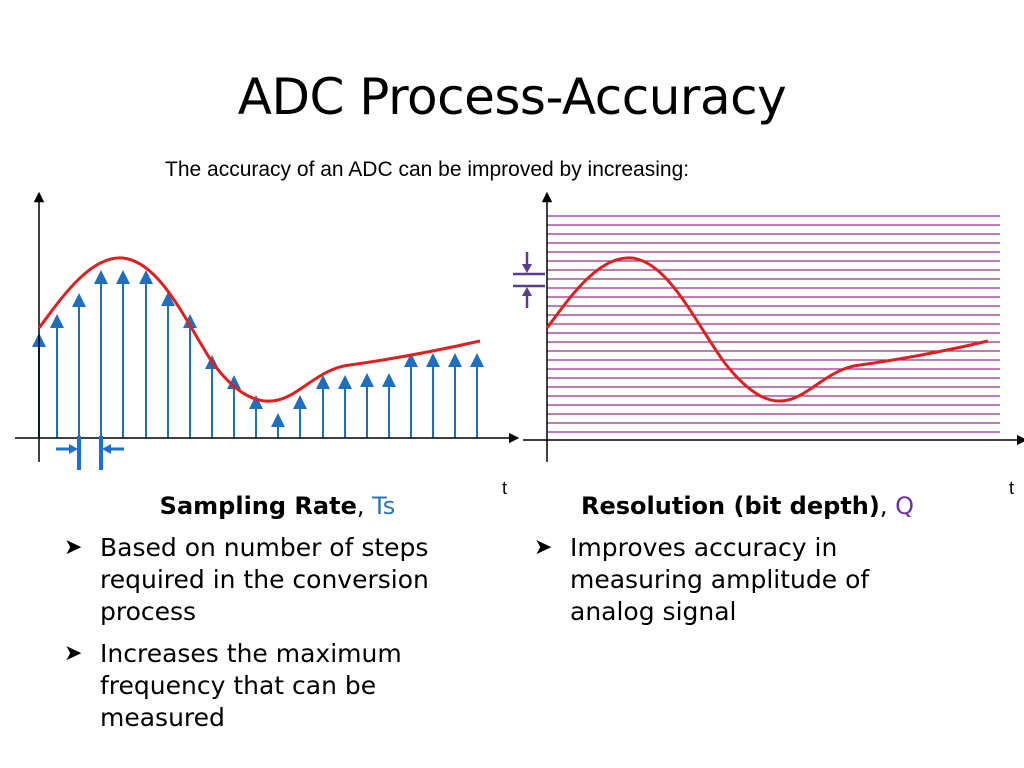 Image resolution: width=1024 pixels, height=768 pixels. I want to click on left-axis-t-label: t, so click(504, 488).